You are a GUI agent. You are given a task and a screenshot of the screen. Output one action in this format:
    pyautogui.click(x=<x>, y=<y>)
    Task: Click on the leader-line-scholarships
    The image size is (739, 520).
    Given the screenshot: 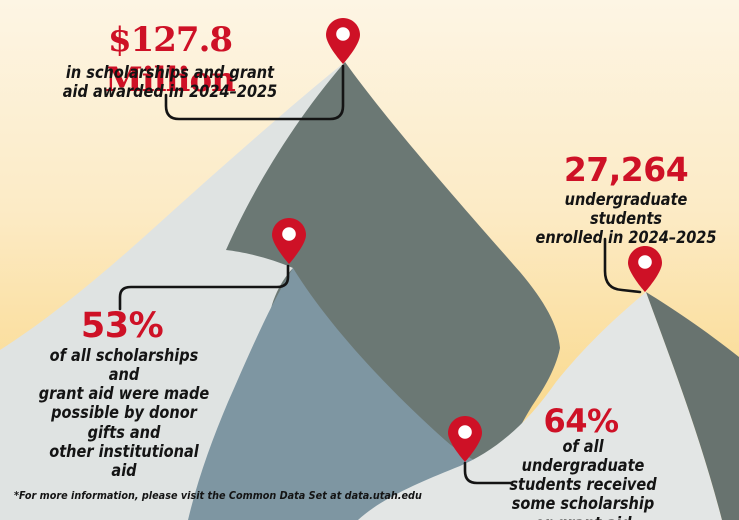 What is the action you would take?
    pyautogui.click(x=254, y=92)
    